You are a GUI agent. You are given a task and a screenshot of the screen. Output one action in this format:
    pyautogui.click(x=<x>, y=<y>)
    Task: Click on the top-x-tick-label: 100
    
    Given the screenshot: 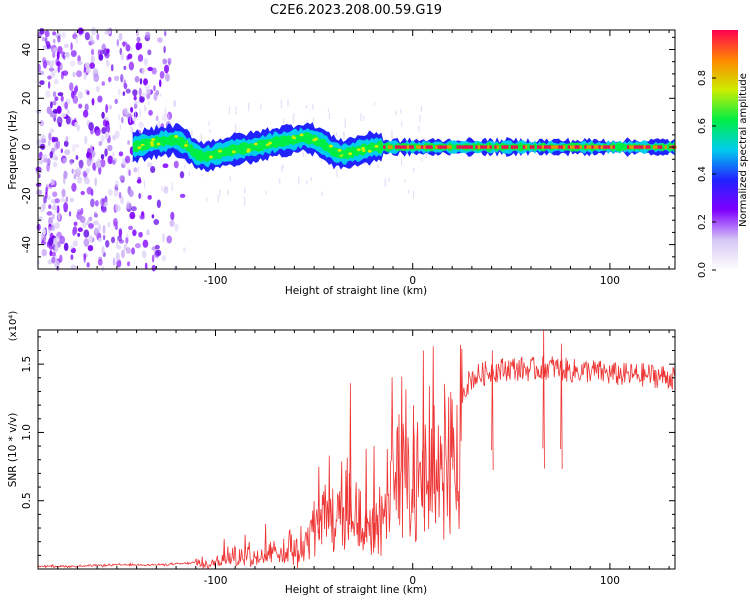 What is the action you would take?
    pyautogui.click(x=610, y=281)
    